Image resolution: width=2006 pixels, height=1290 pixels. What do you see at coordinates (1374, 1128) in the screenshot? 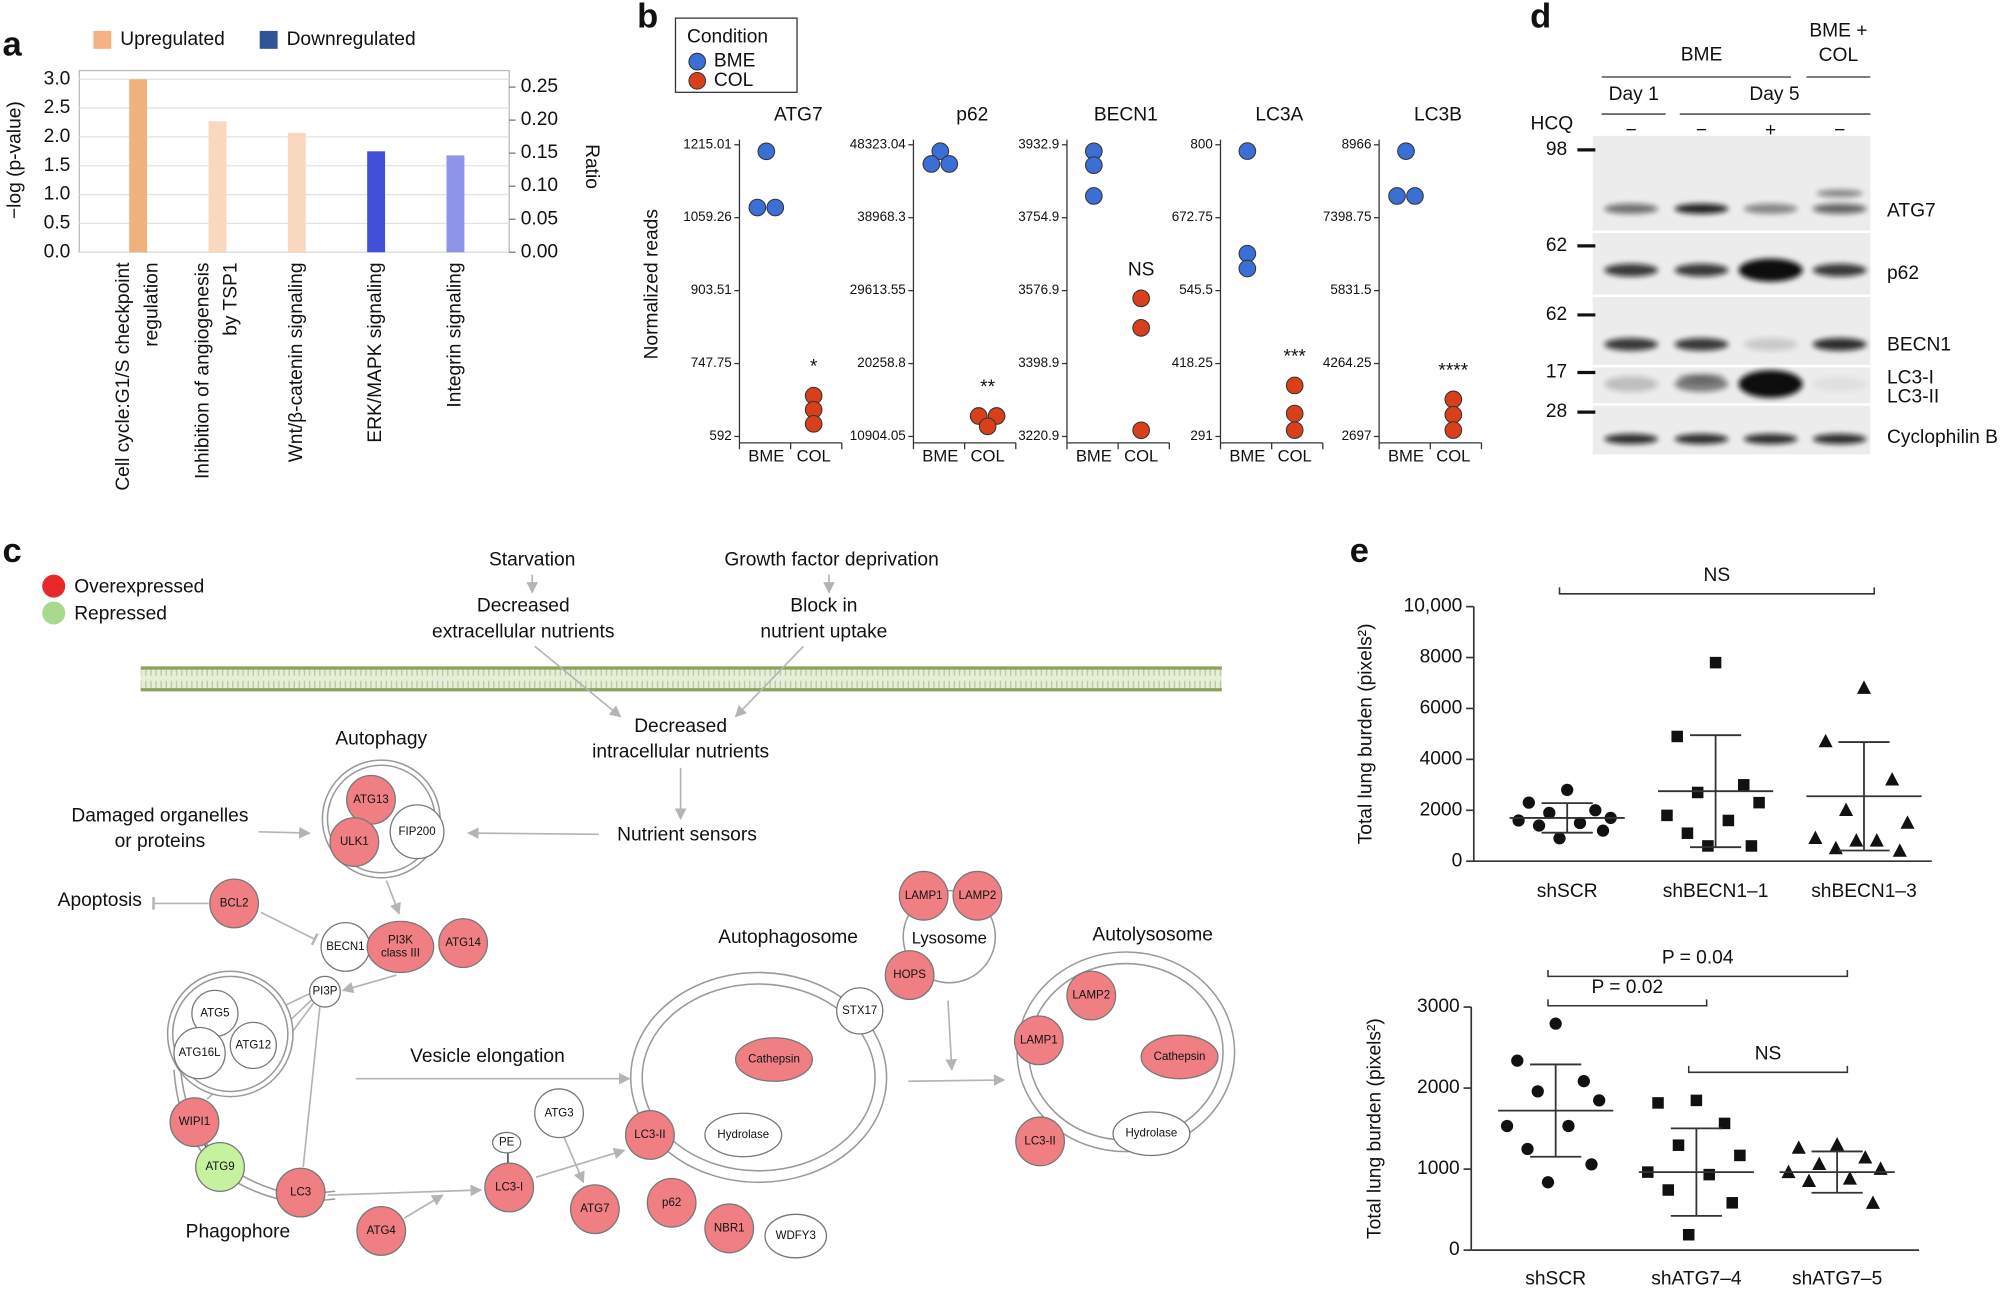
I see `y-axis-label: Total lung burden (pixels²)` at bounding box center [1374, 1128].